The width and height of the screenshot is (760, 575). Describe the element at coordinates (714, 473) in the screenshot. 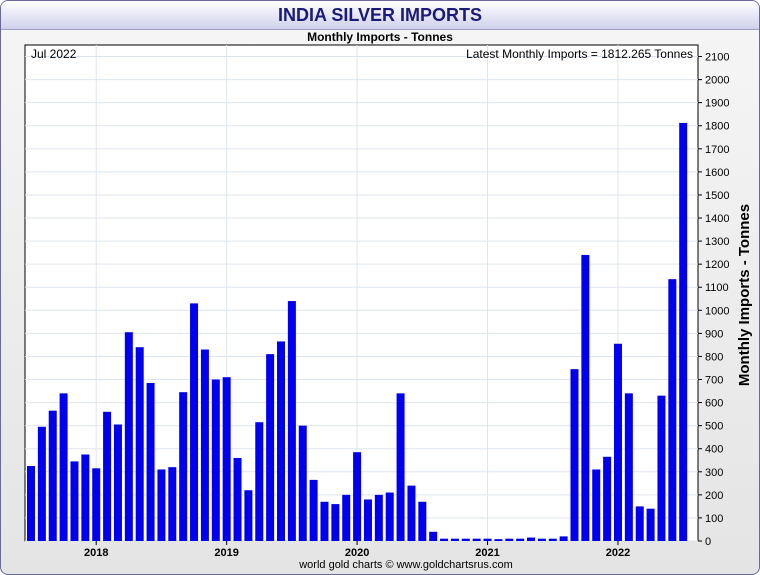

I see `y-tick-label: 300` at that location.